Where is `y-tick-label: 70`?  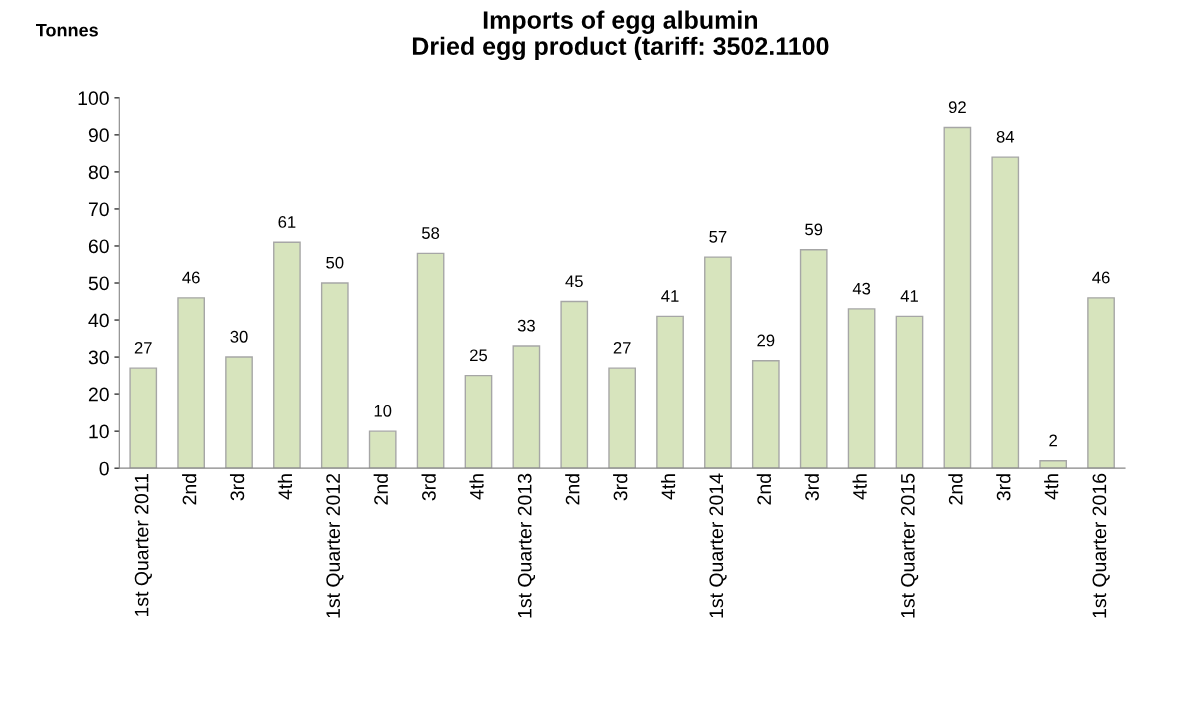 y-tick-label: 70 is located at coordinates (98, 209).